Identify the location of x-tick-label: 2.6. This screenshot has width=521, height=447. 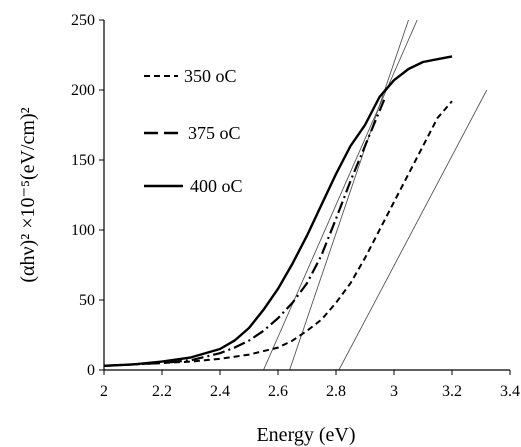
(278, 391).